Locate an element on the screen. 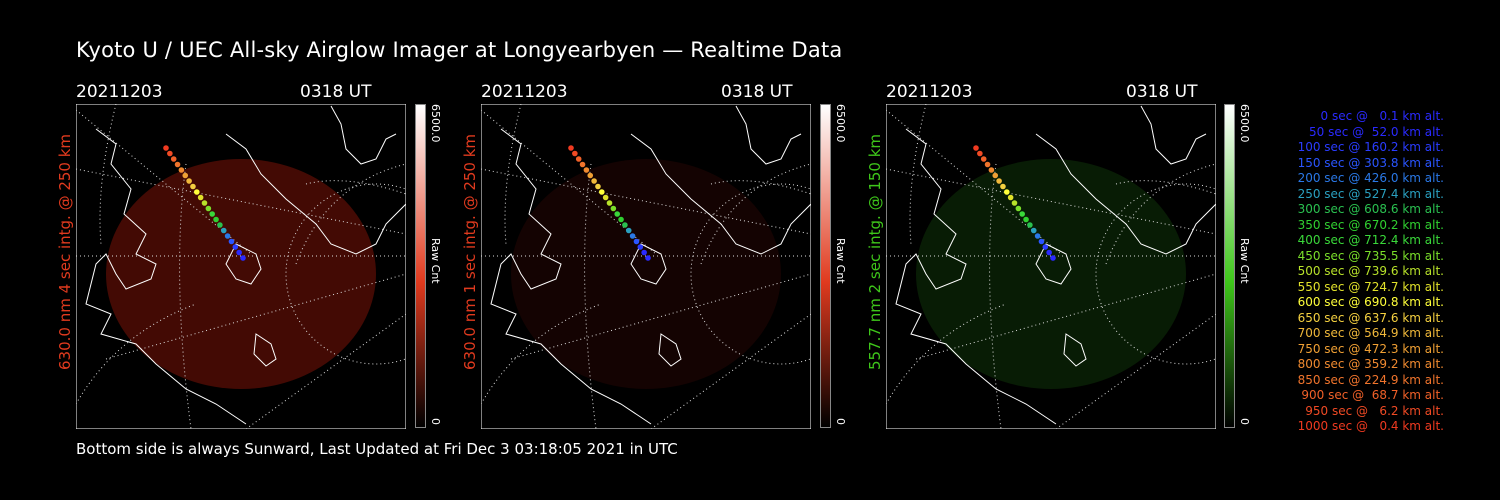  legend-entry: 950 sec @ 6.2 km alt. is located at coordinates (1374, 410).